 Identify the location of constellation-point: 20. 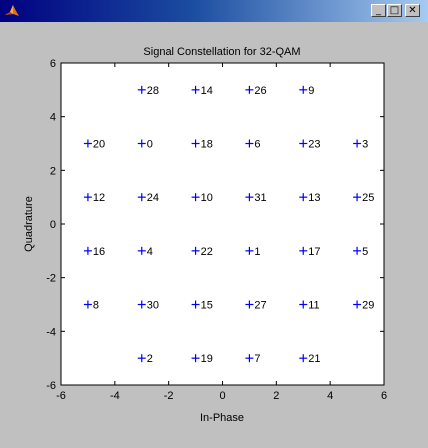
(94, 145).